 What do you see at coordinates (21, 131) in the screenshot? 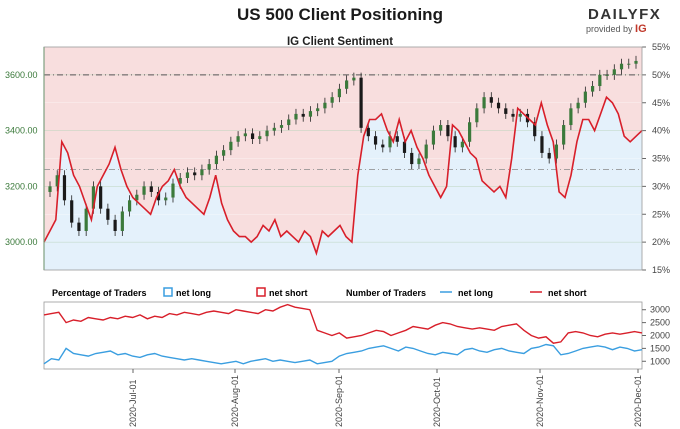
I see `left-tick-label: 3400.00` at bounding box center [21, 131].